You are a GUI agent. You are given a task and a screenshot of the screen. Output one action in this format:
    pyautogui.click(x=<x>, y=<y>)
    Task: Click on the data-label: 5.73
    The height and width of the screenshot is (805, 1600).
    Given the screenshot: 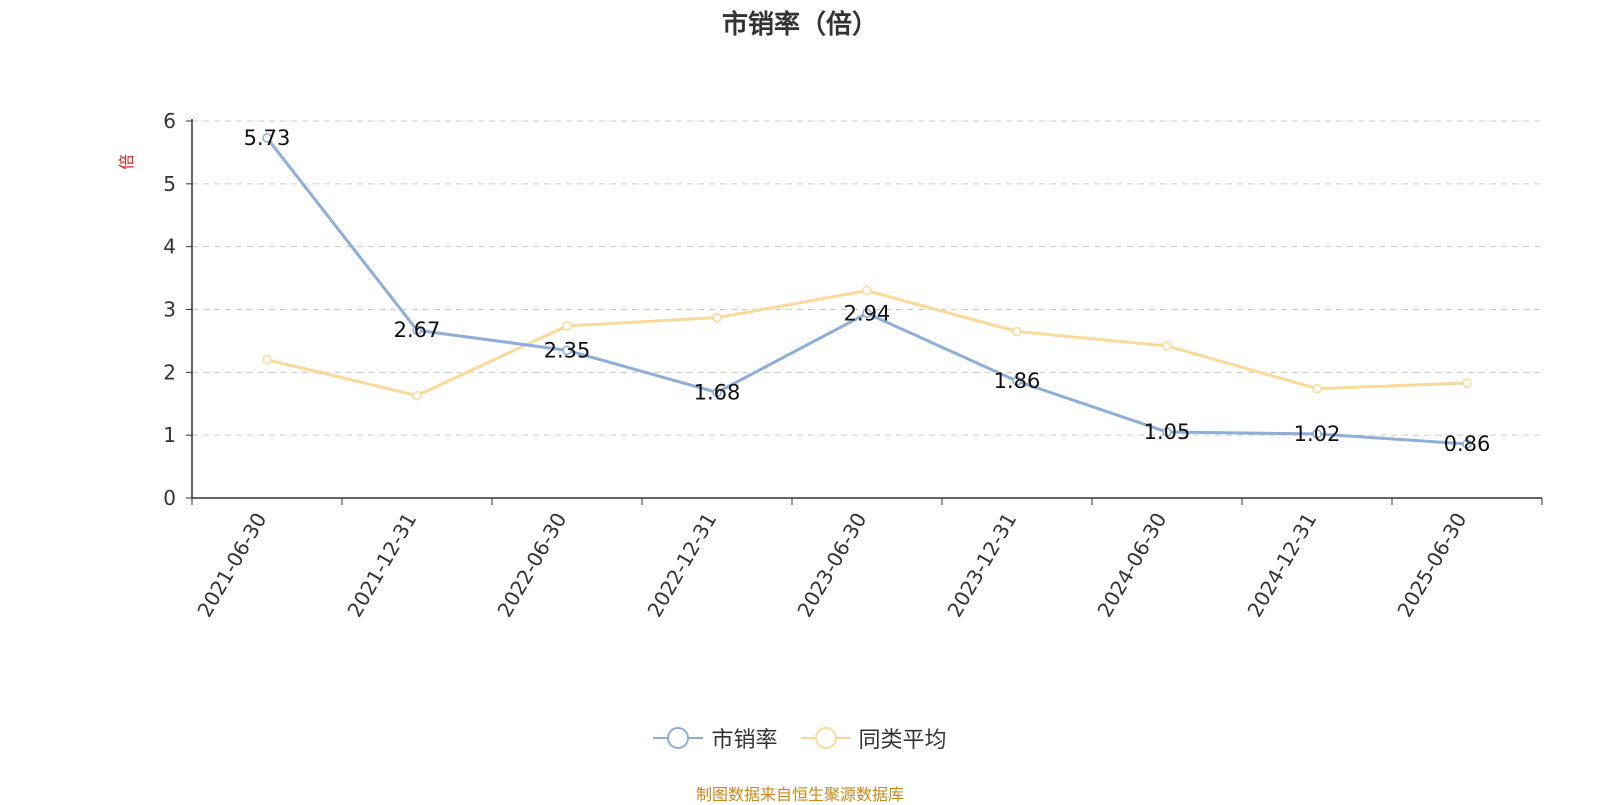 What is the action you would take?
    pyautogui.click(x=267, y=138)
    